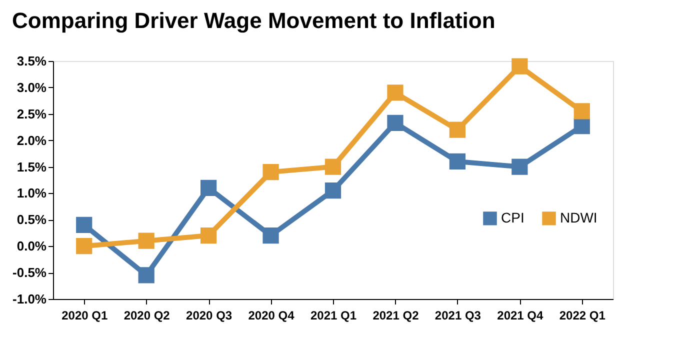  I want to click on y-tick-label: -0.5%, so click(29, 272).